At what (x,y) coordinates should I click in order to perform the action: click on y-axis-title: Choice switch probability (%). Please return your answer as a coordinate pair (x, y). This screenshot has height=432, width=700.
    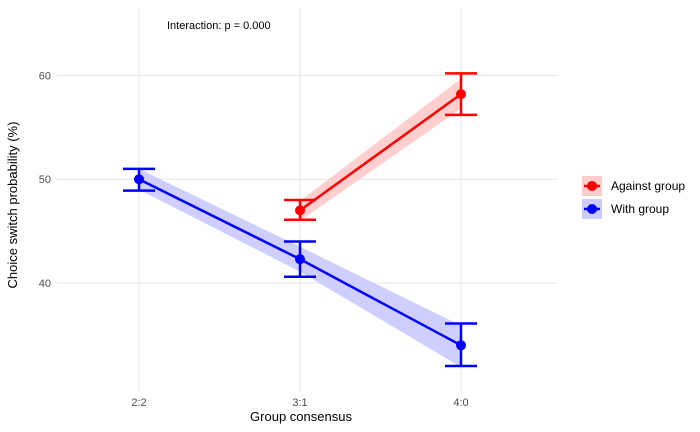
    Looking at the image, I should click on (12, 205).